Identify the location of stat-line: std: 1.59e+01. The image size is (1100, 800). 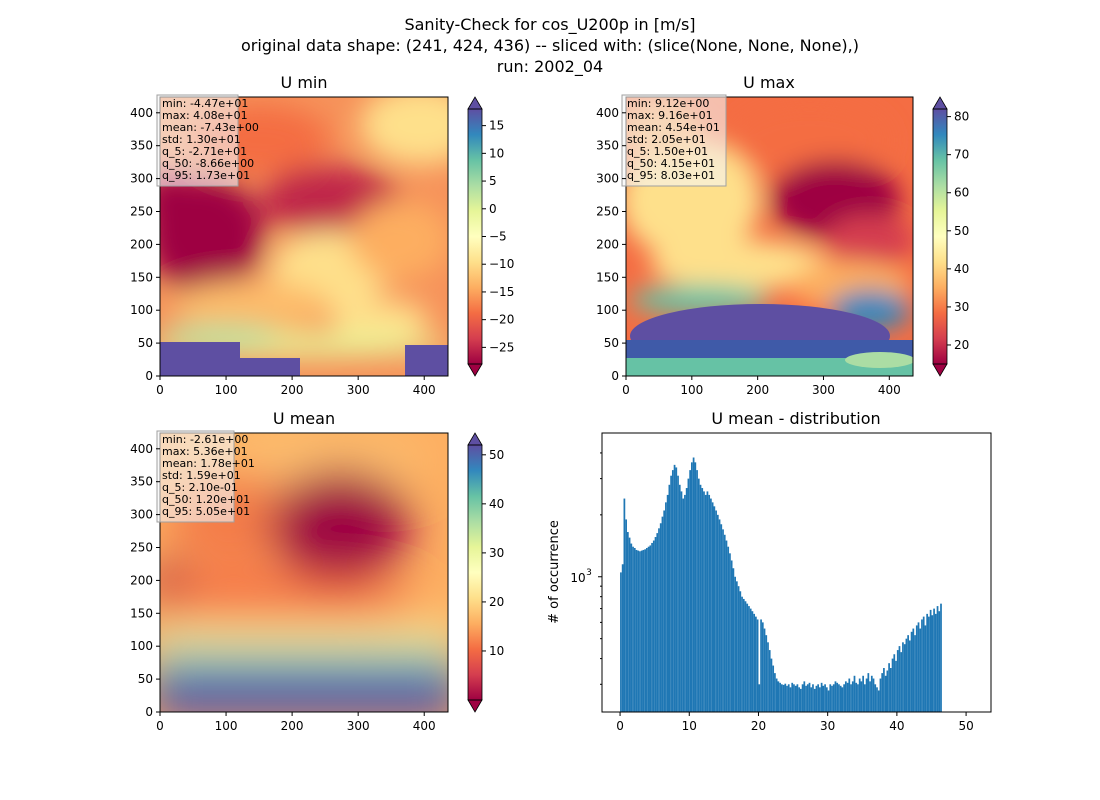
(201, 475).